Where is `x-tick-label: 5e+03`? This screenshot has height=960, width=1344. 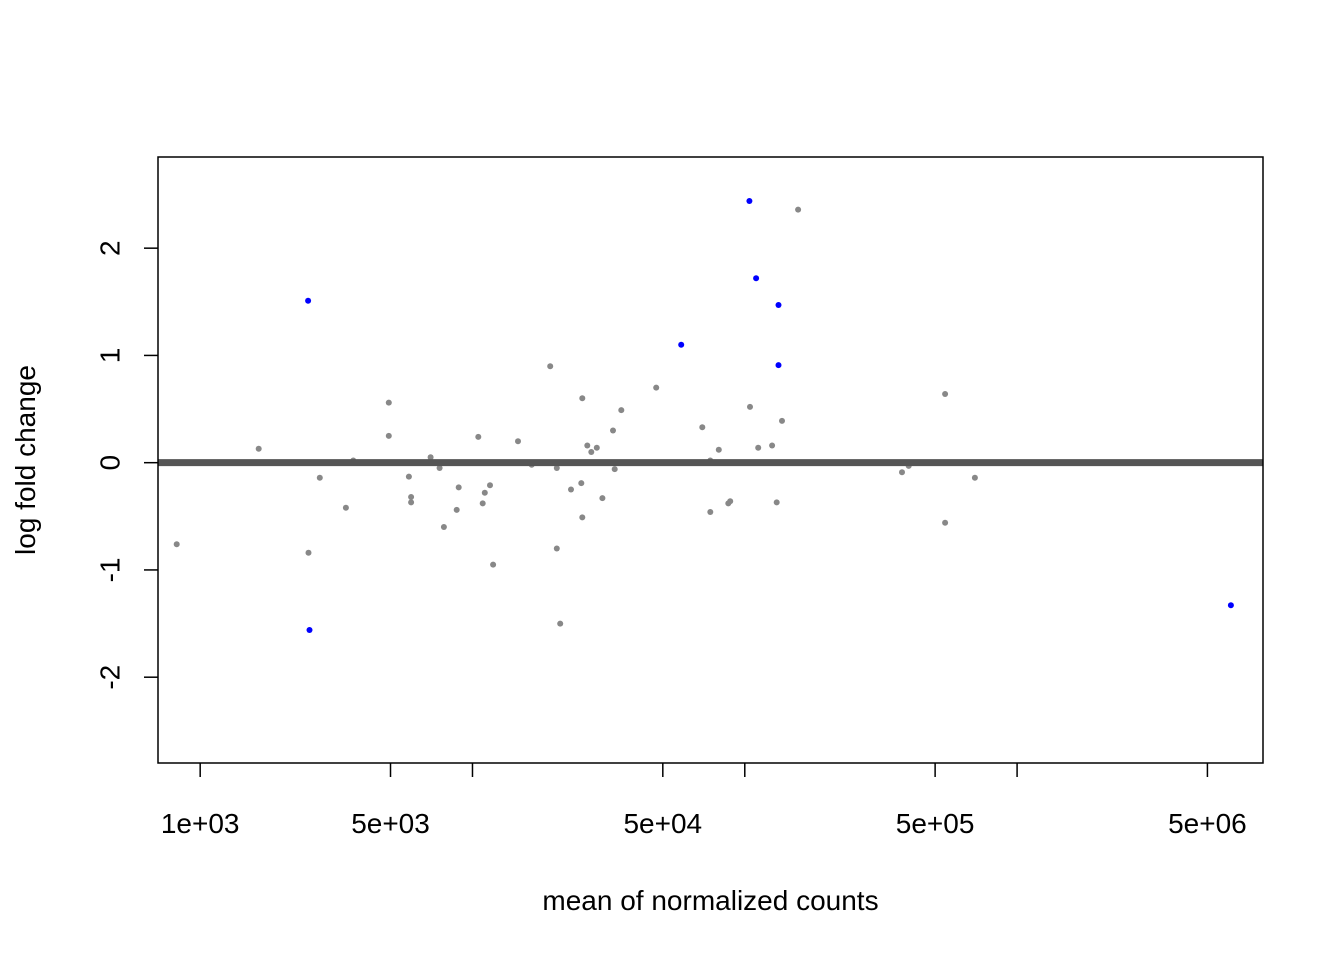
x-tick-label: 5e+03 is located at coordinates (390, 823).